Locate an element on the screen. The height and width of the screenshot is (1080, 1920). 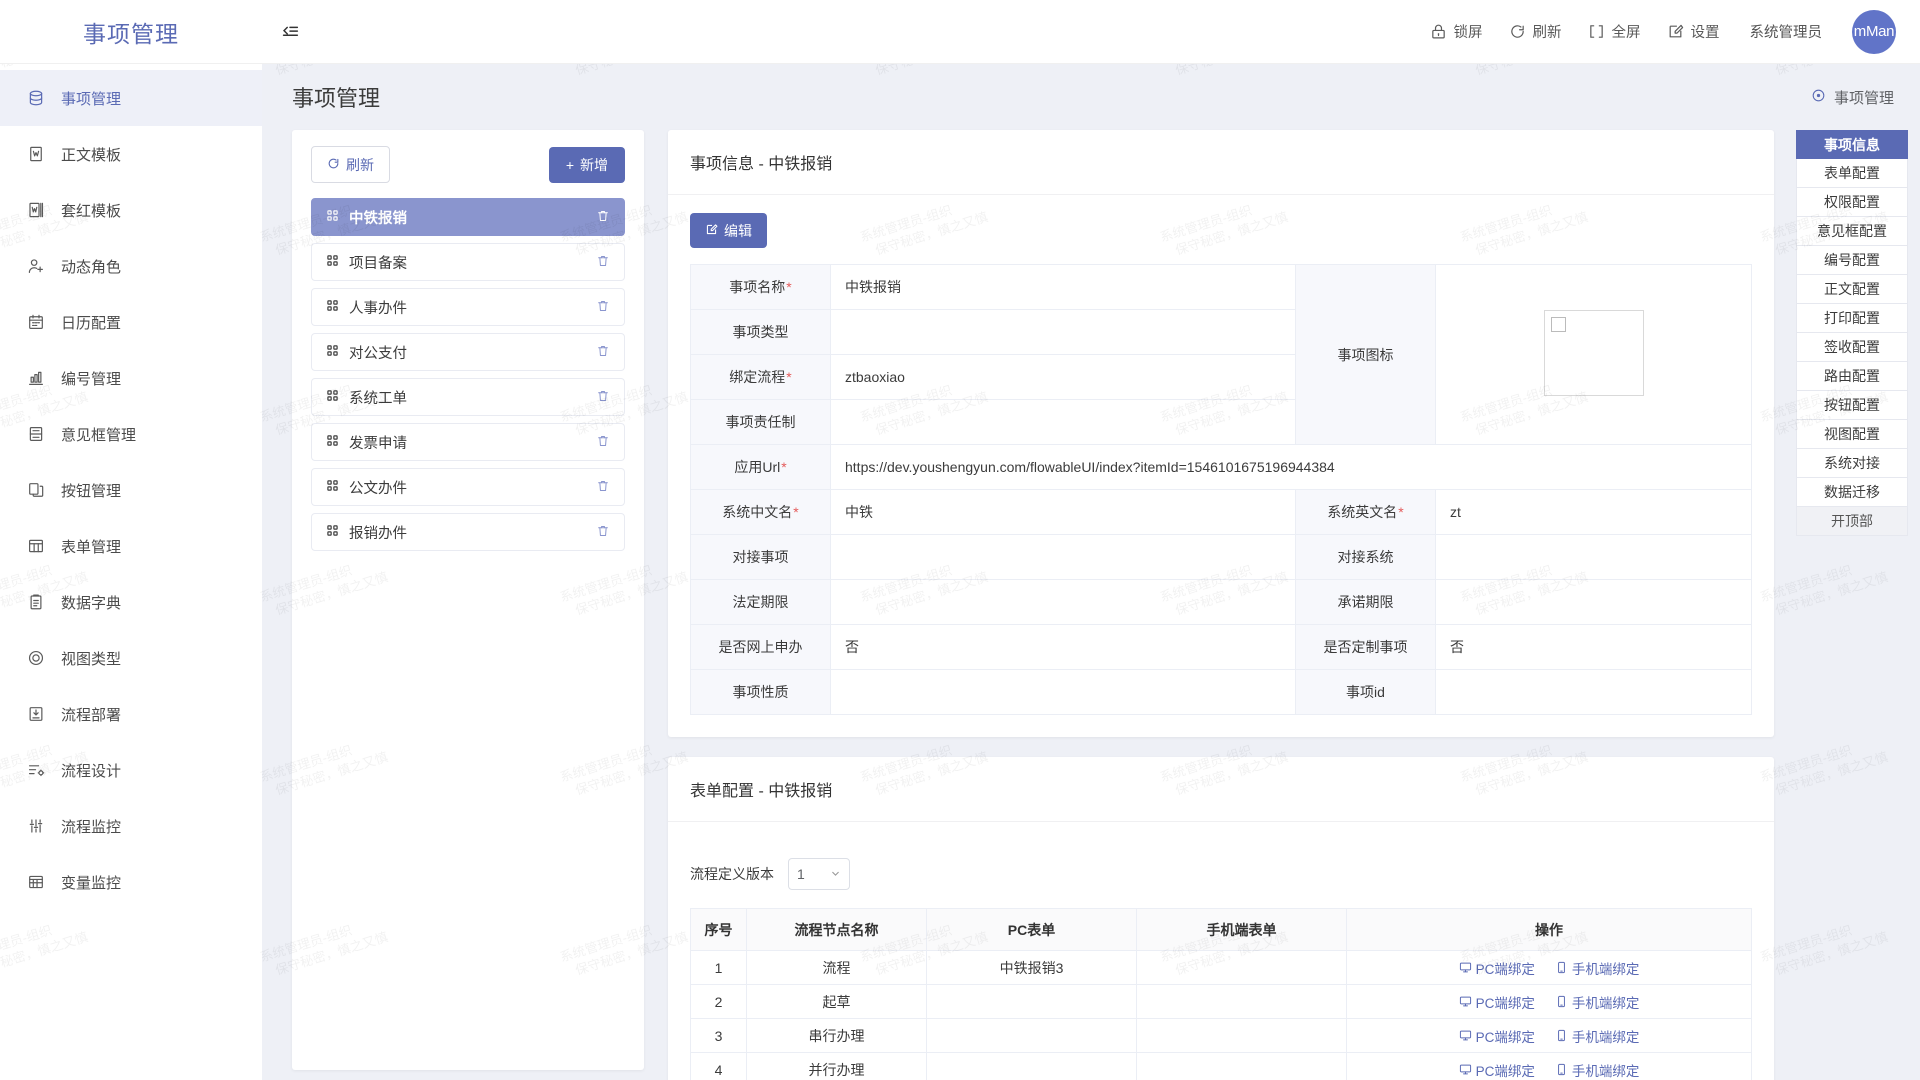
sidebar-item-15: 变量监控 is located at coordinates (131, 882).